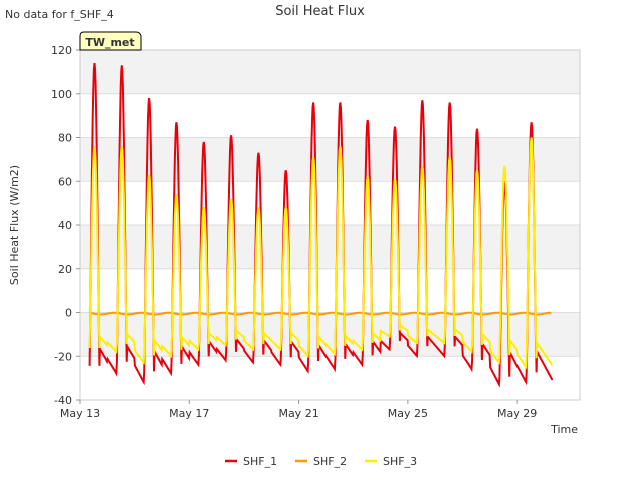  Describe the element at coordinates (14, 225) in the screenshot. I see `y-axis-label: Soil Heat Flux (W/m2)` at that location.